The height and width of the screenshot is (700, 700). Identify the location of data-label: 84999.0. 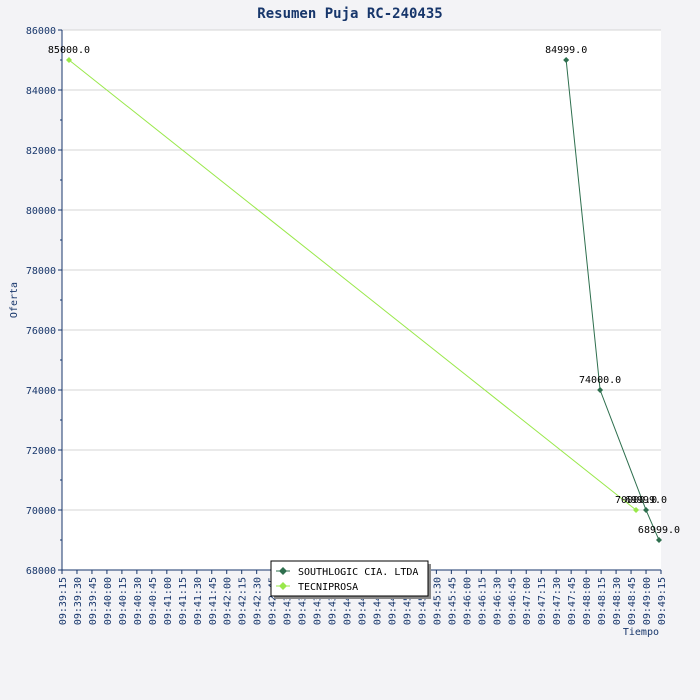
(566, 50).